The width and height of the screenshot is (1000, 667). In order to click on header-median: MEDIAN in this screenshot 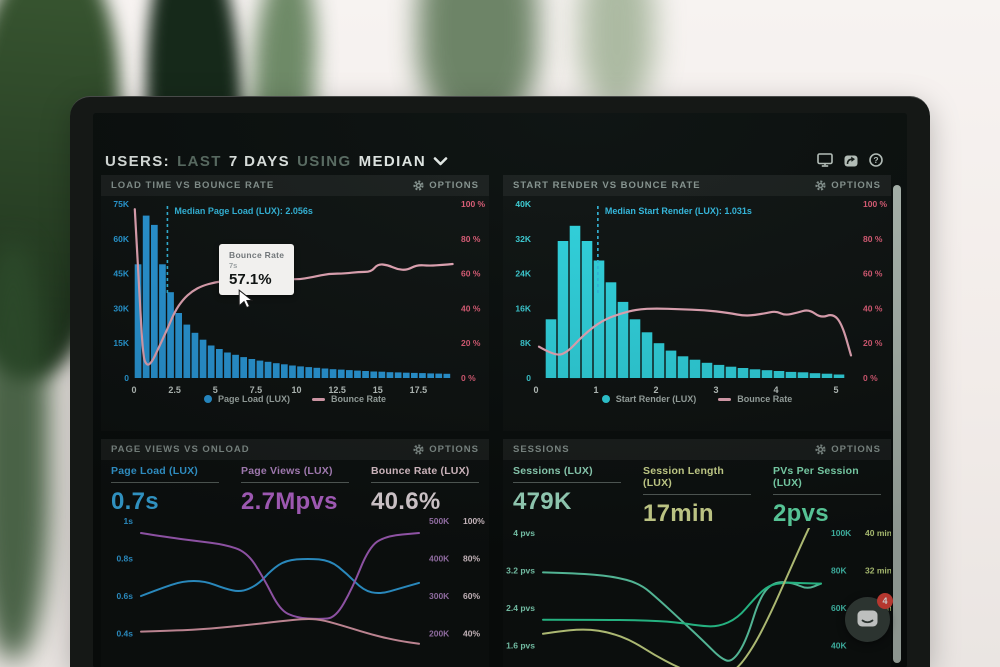, I will do `click(392, 161)`.